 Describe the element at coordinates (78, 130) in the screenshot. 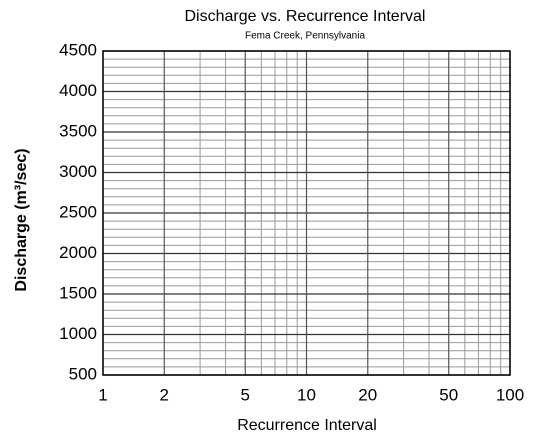

I see `y-tick-label: 3500` at that location.